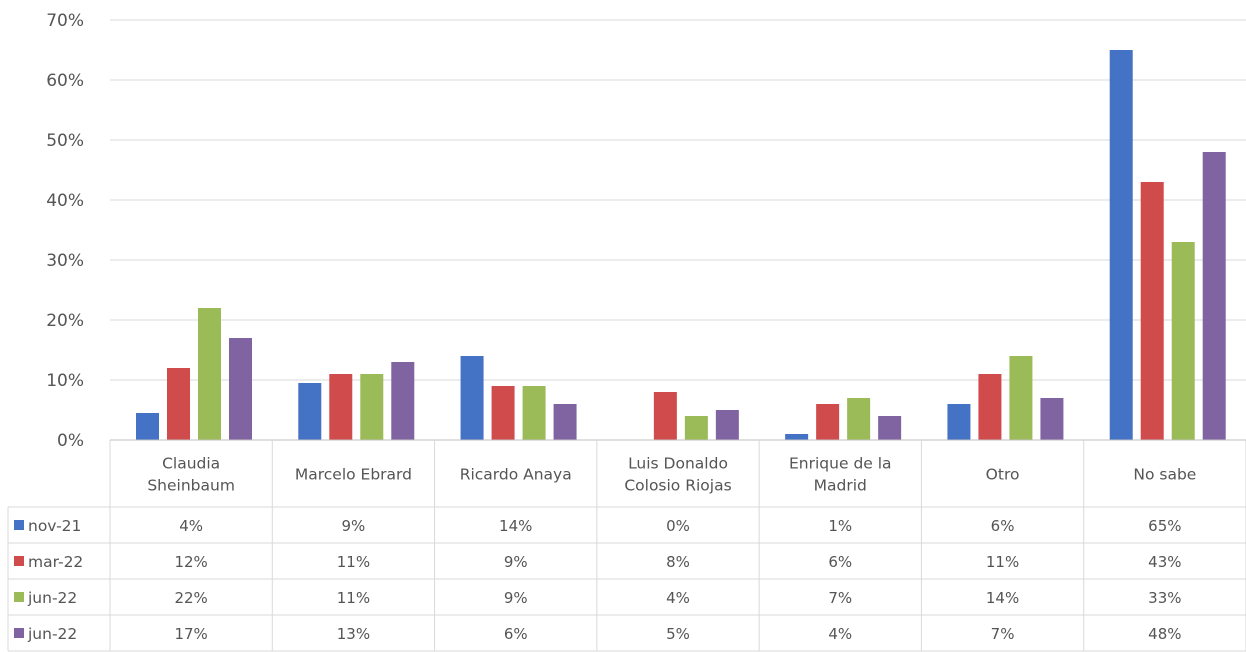 The image size is (1246, 652). I want to click on y-axis: 0% 10% 20% 30% 40% 50% 60% 70%, so click(65, 231).